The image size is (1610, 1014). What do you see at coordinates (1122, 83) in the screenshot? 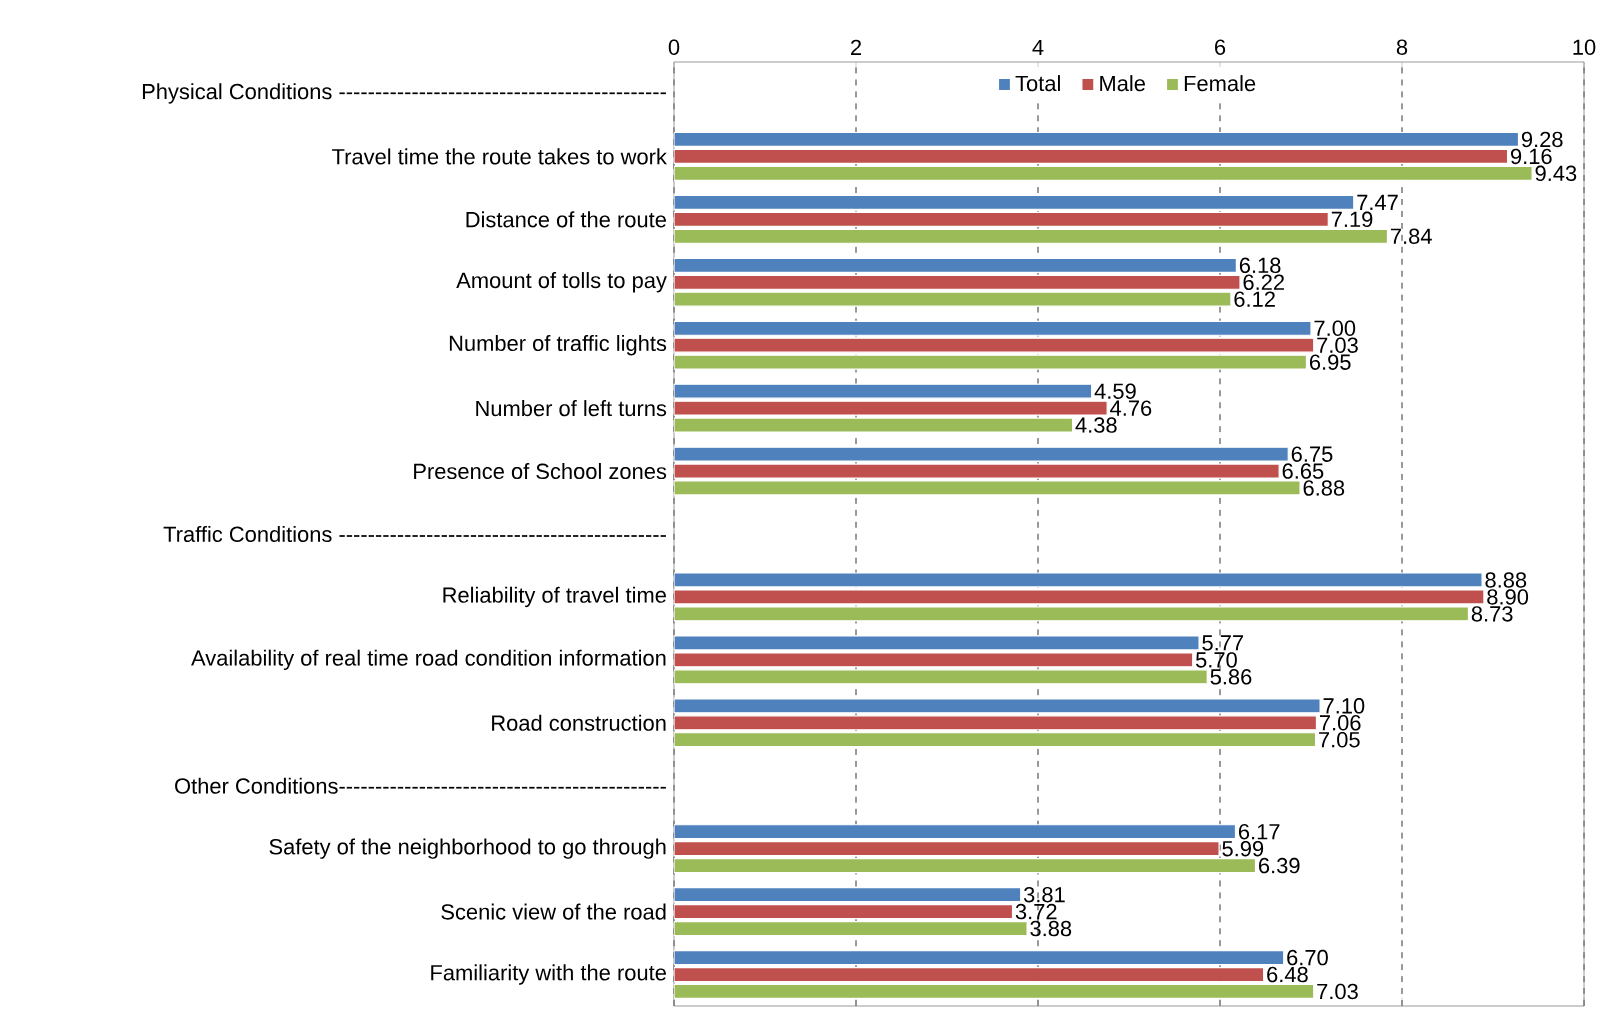
I see `legend-label: Male` at bounding box center [1122, 83].